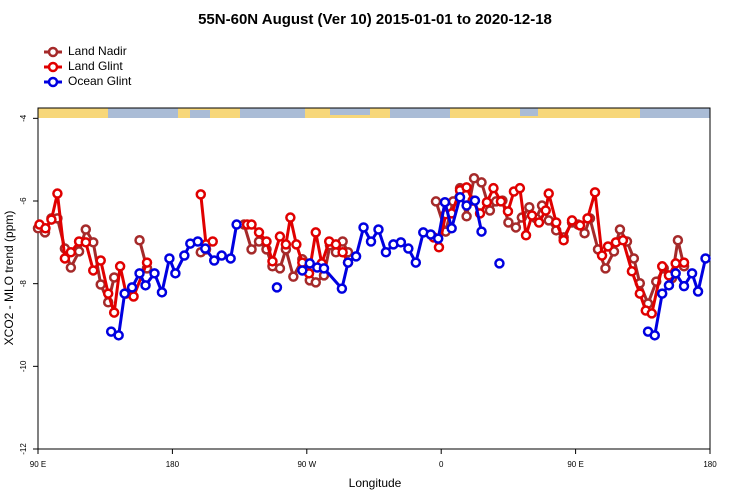 The image size is (750, 500). What do you see at coordinates (374, 113) in the screenshot?
I see `map-strip` at bounding box center [374, 113].